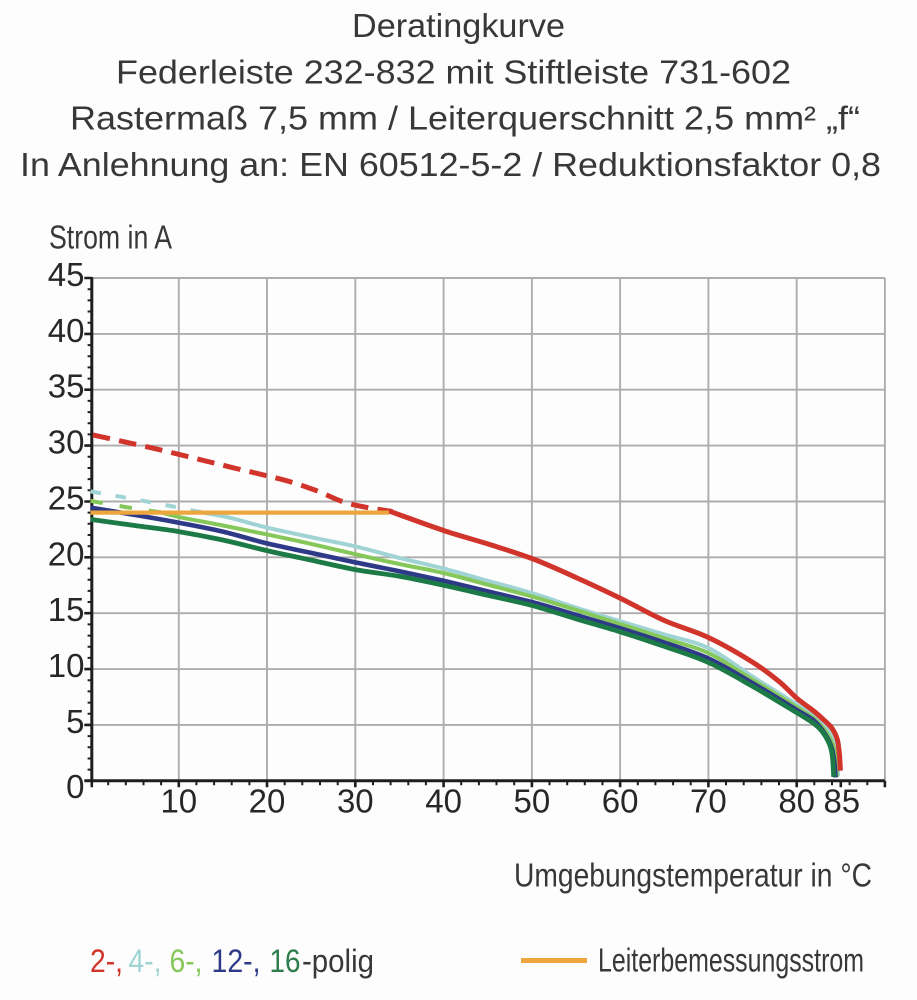  What do you see at coordinates (66, 609) in the screenshot?
I see `svg-text: 15` at bounding box center [66, 609].